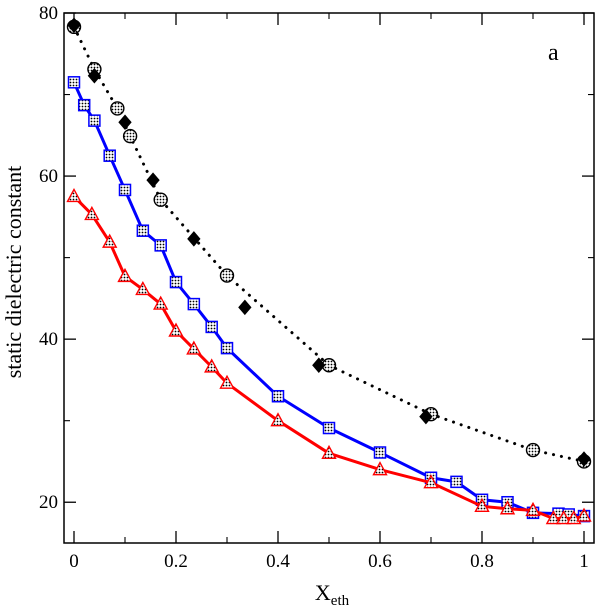 This screenshot has height=613, width=599. What do you see at coordinates (482, 561) in the screenshot?
I see `x-tick-label: 0.8` at bounding box center [482, 561].